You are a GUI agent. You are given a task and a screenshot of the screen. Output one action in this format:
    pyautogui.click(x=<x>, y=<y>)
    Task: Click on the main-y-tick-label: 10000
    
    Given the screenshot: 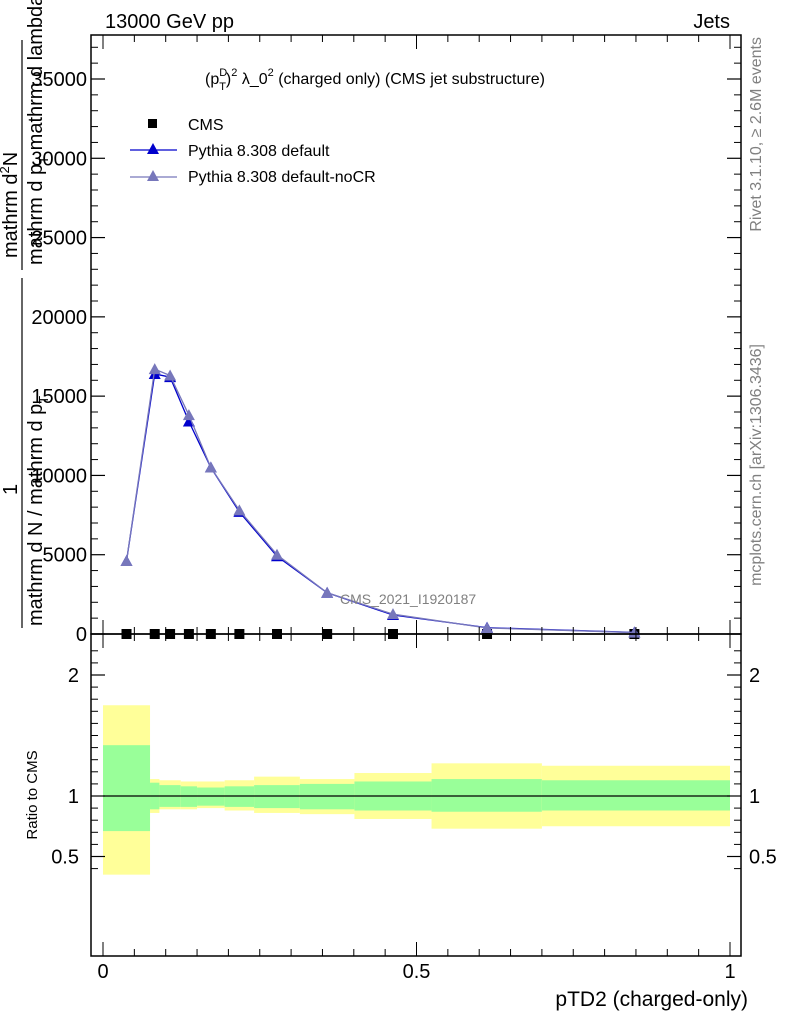 What is the action you would take?
    pyautogui.click(x=59, y=476)
    